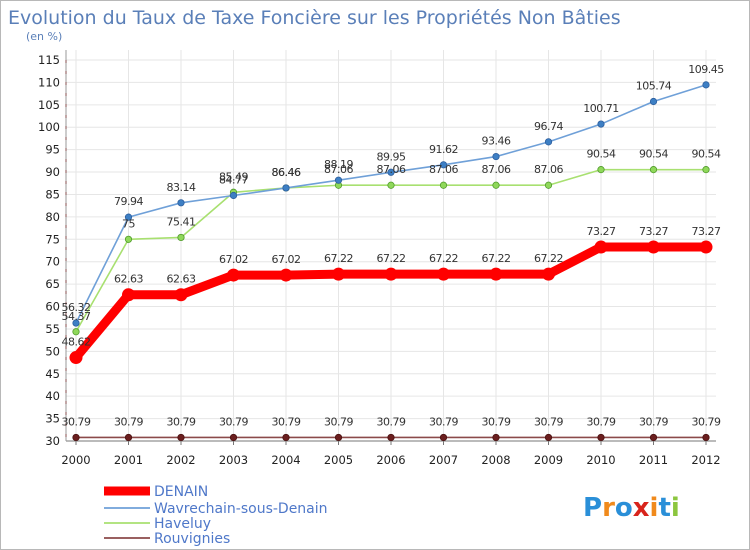  What do you see at coordinates (181, 492) in the screenshot?
I see `legend-label: DENAIN` at bounding box center [181, 492].